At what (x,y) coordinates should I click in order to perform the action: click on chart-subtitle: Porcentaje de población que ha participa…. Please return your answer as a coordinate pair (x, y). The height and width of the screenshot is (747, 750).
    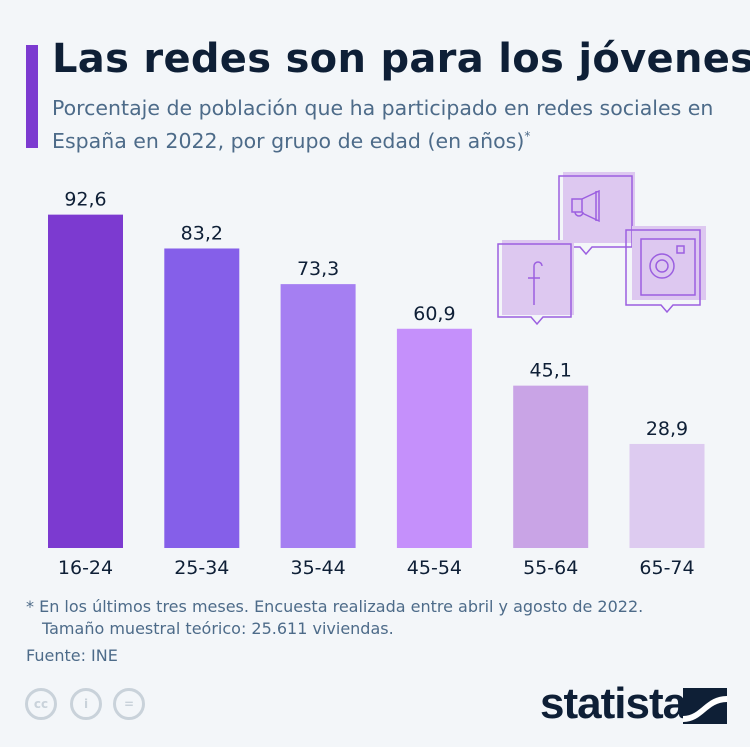
    Looking at the image, I should click on (397, 124).